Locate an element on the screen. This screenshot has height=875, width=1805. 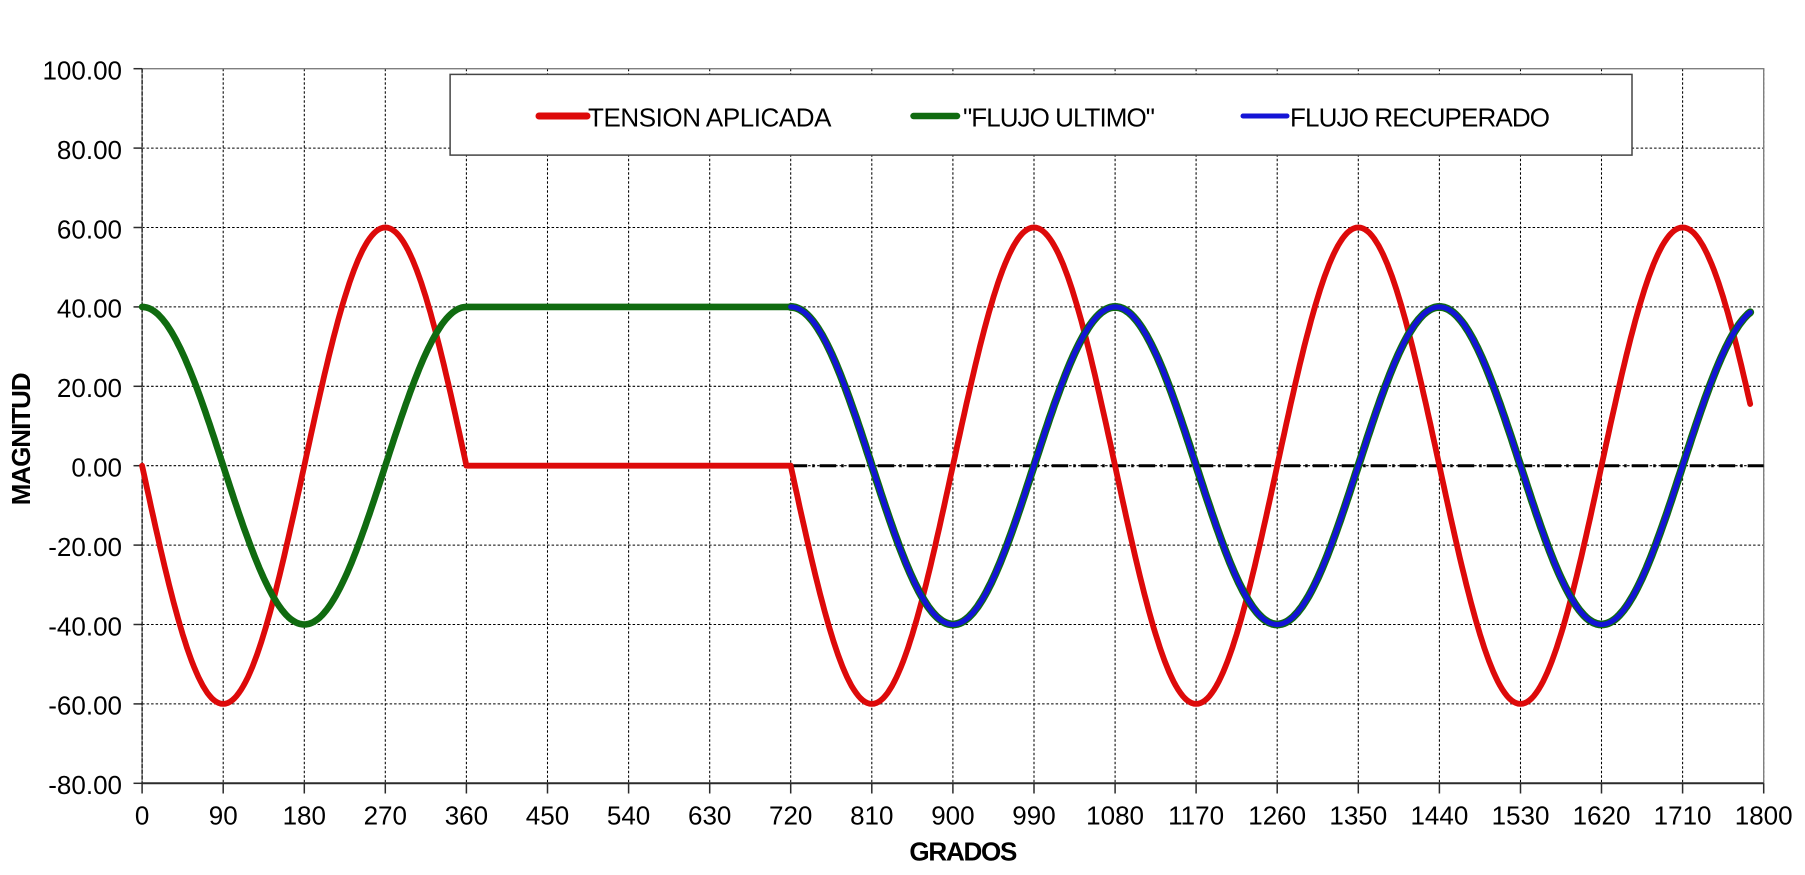
svg-text: MAGNITUD is located at coordinates (21, 438).